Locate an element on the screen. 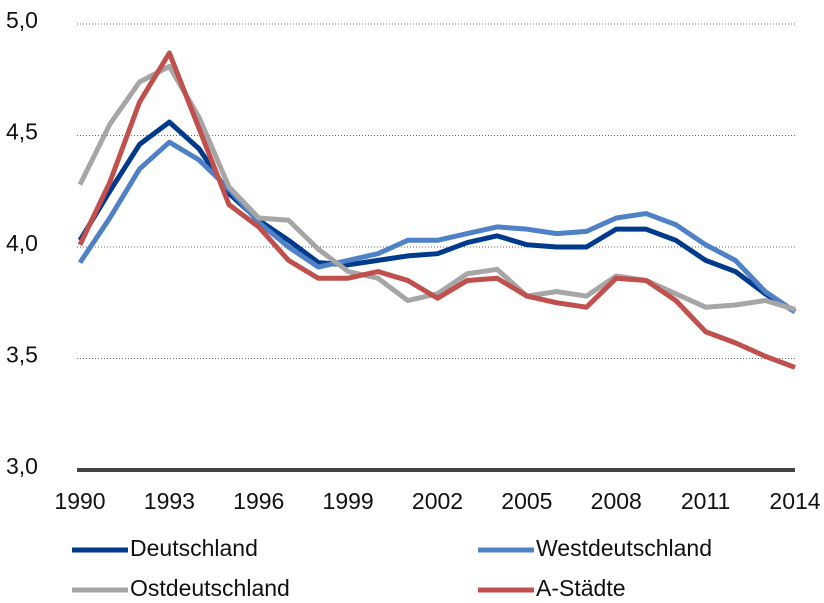 The height and width of the screenshot is (603, 824). legend-label: A-Städte is located at coordinates (581, 588).